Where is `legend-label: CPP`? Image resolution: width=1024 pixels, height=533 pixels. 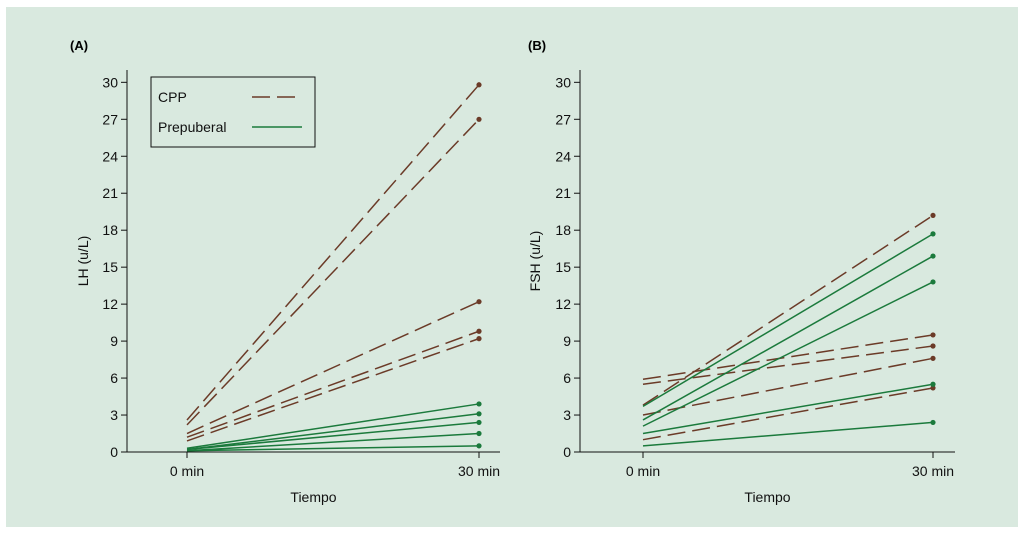 legend-label: CPP is located at coordinates (172, 97).